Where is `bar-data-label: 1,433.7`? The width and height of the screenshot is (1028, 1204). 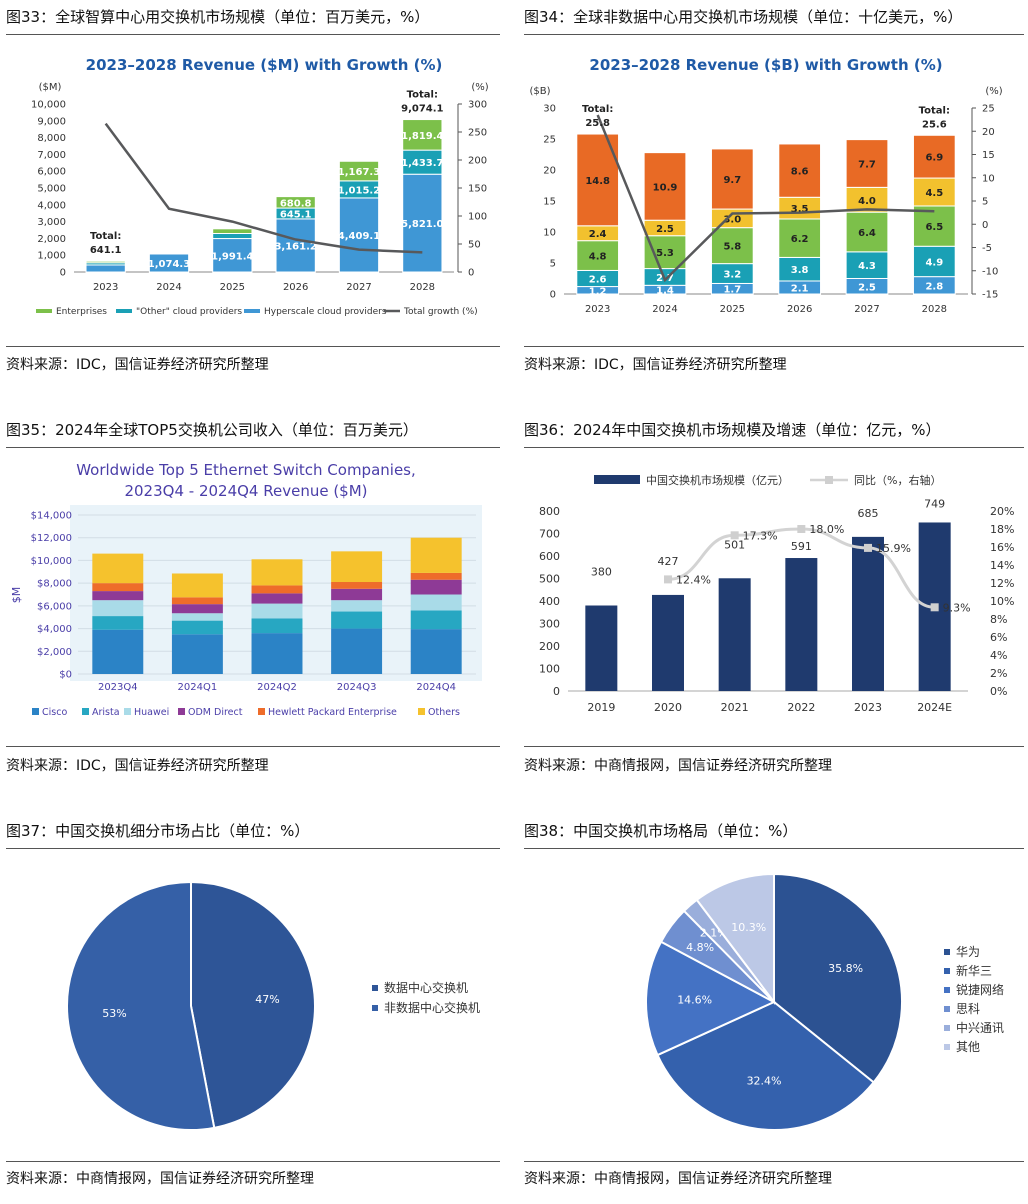 bar-data-label: 1,433.7 is located at coordinates (422, 163).